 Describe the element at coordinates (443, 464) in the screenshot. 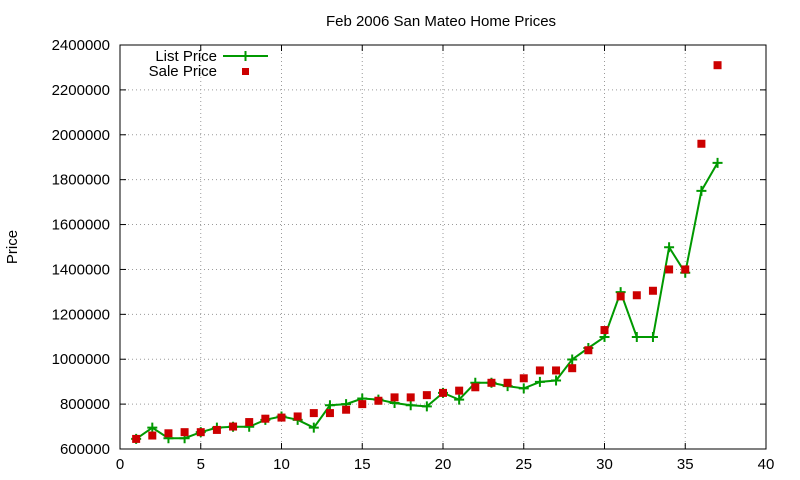

I see `x-tick-label: 20` at that location.